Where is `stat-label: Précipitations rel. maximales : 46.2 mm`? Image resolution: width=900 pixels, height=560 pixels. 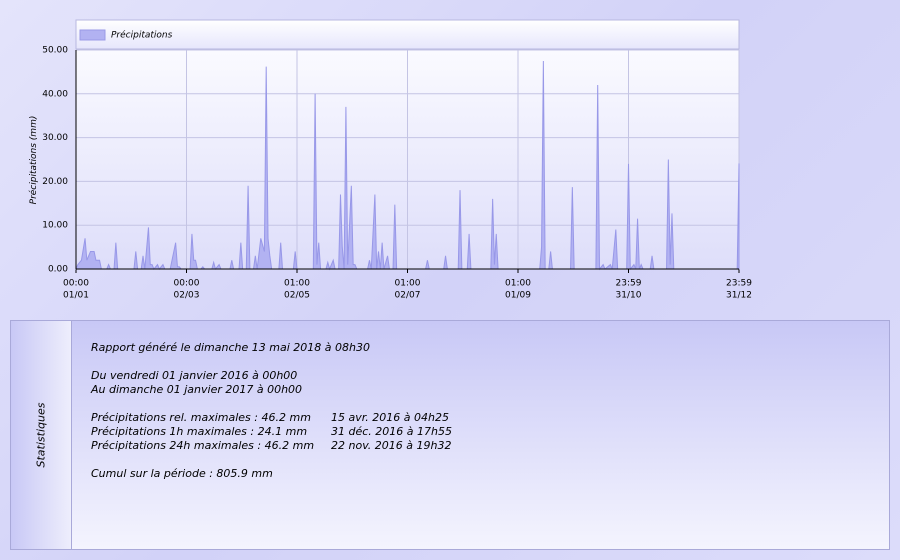 stat-label: Précipitations rel. maximales : 46.2 mm is located at coordinates (201, 417).